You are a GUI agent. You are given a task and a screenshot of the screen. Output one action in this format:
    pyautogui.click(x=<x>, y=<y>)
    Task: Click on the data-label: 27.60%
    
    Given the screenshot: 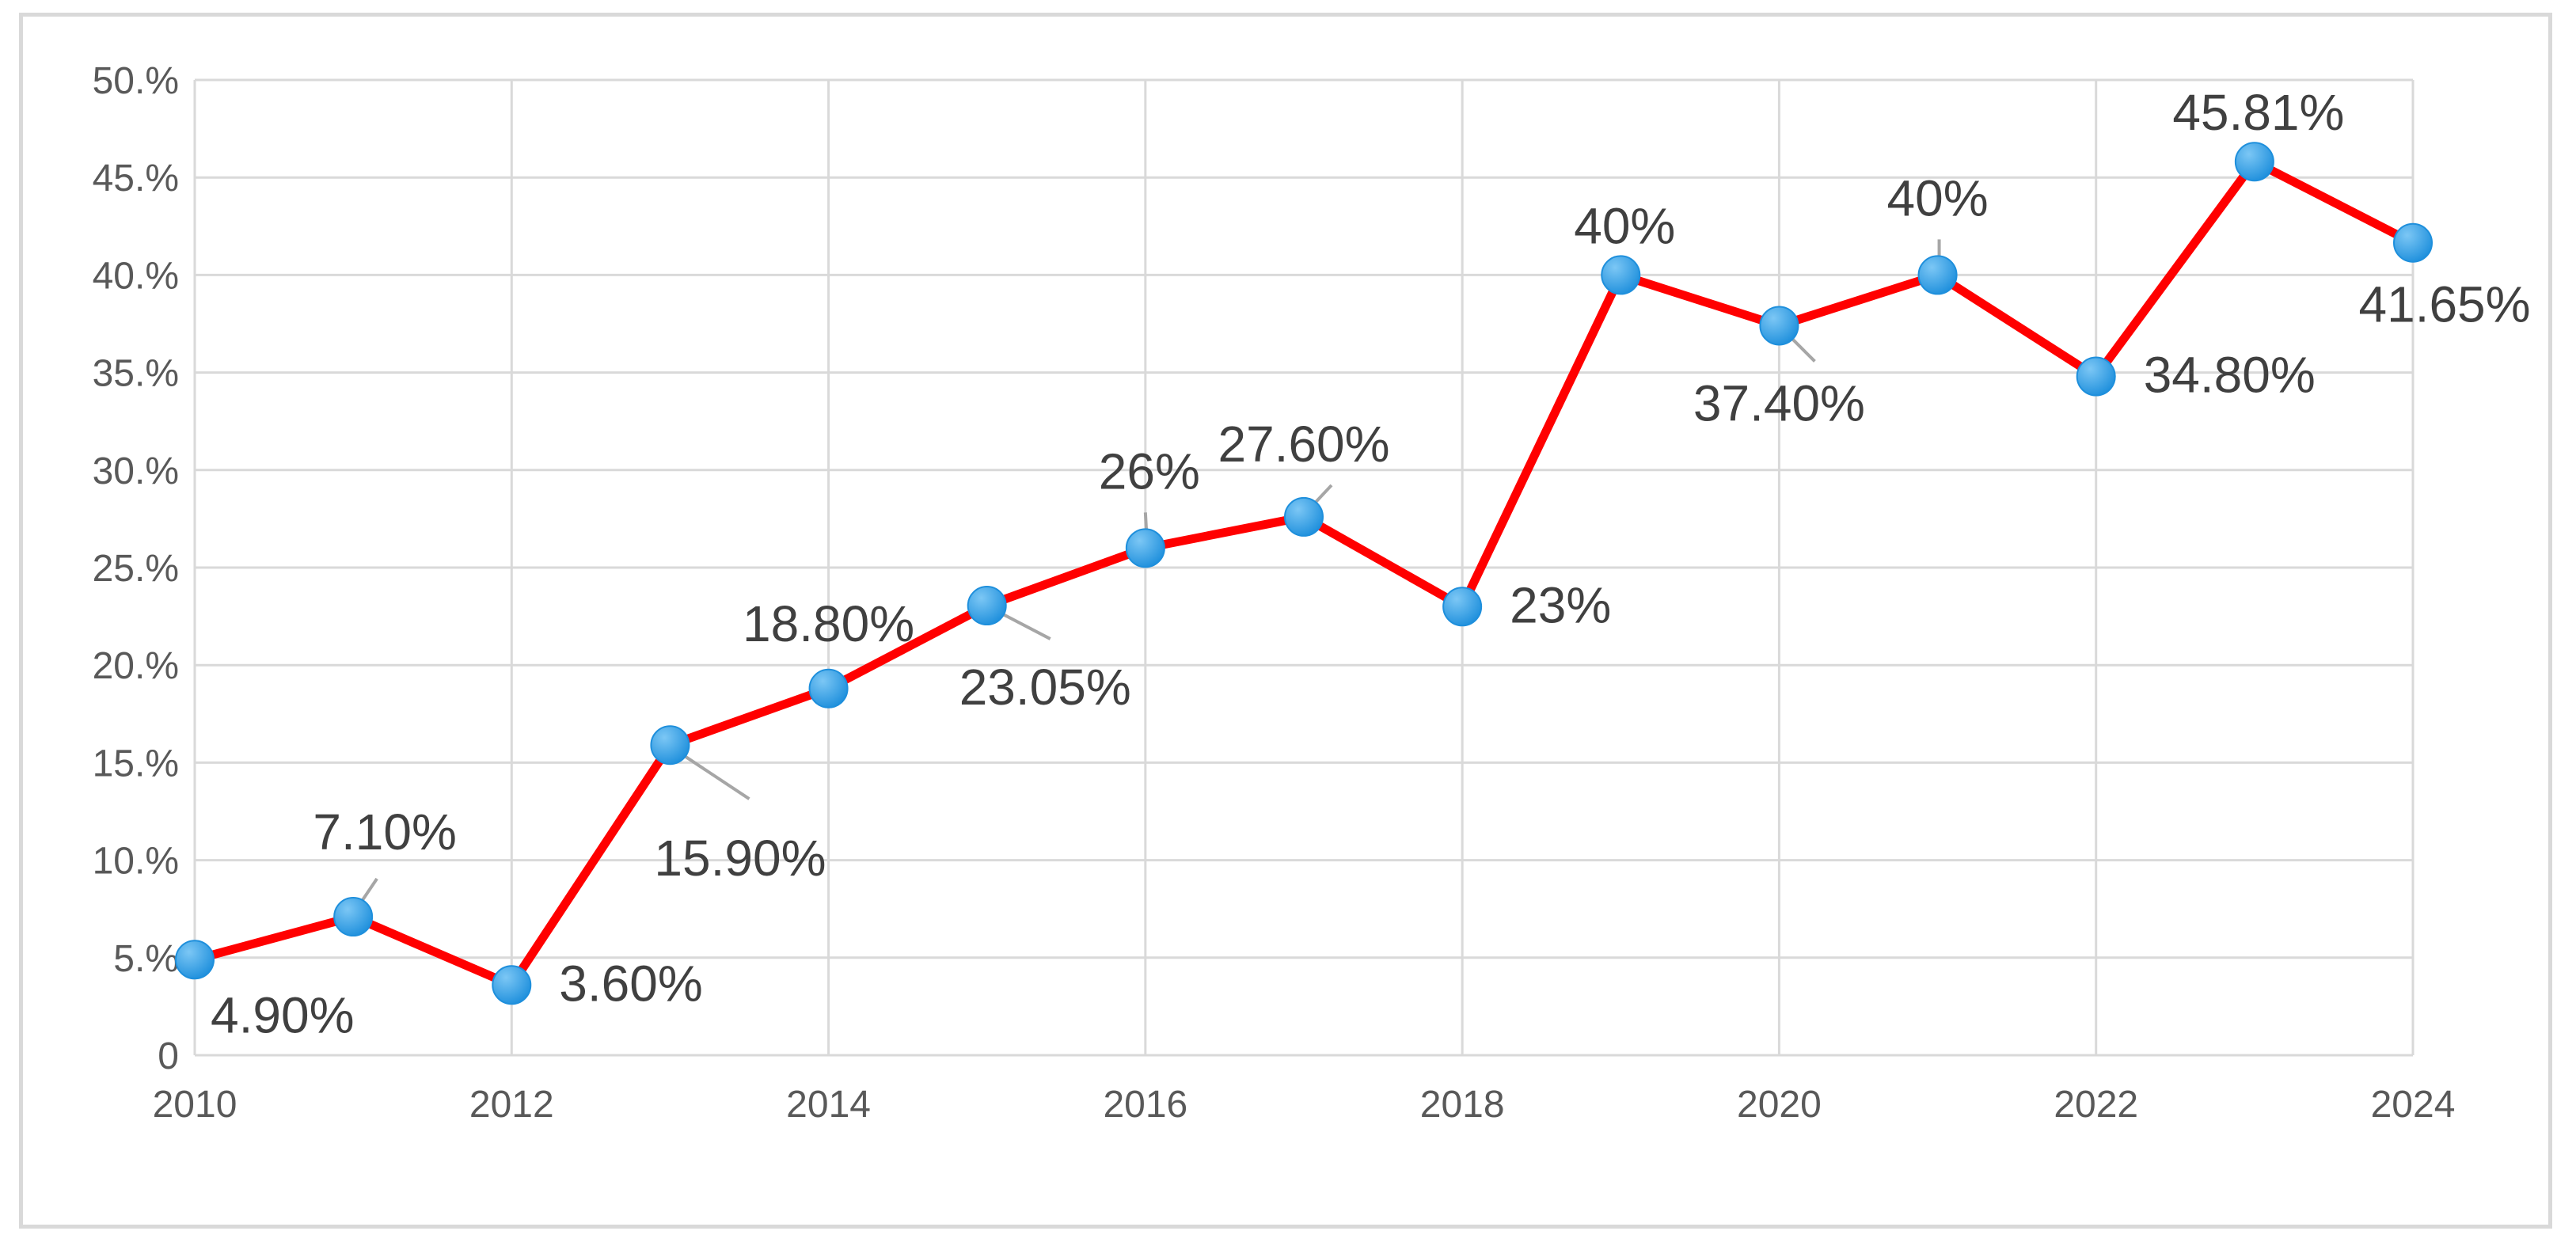 What is the action you would take?
    pyautogui.click(x=1304, y=445)
    